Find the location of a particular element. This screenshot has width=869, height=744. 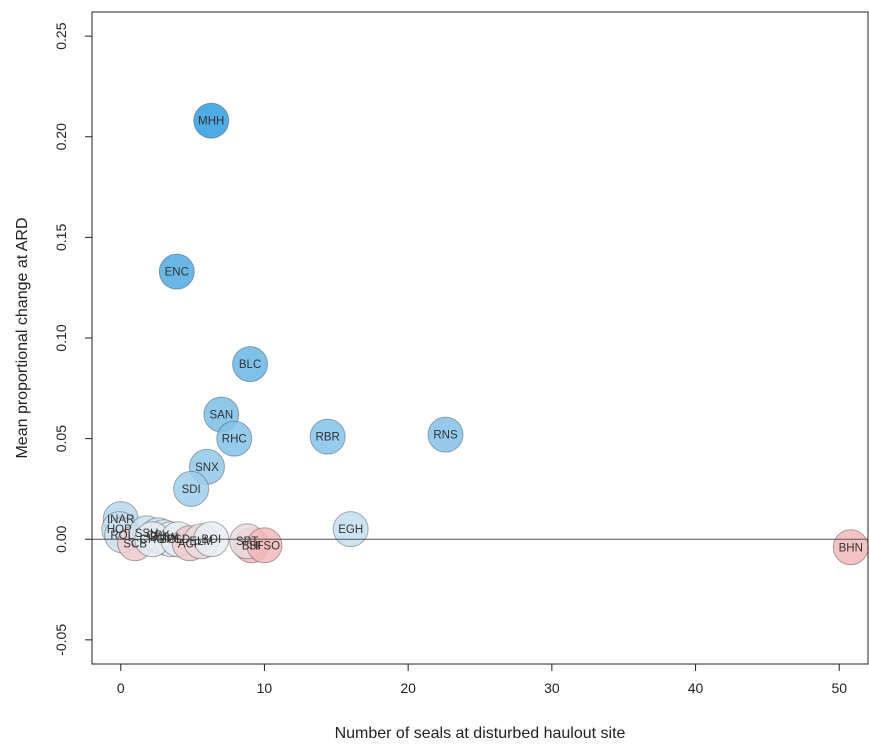

x-tick-label: 50 is located at coordinates (839, 688).